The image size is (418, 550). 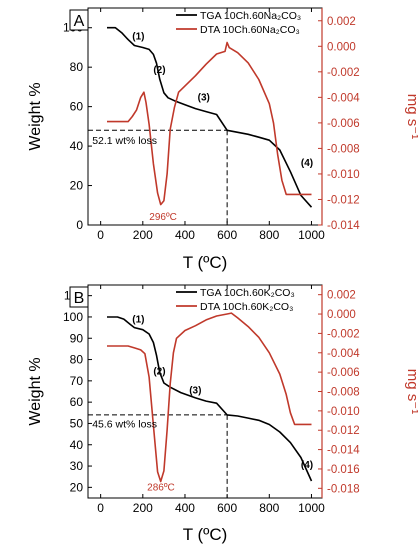 I want to click on panel-label: A, so click(x=79, y=21).